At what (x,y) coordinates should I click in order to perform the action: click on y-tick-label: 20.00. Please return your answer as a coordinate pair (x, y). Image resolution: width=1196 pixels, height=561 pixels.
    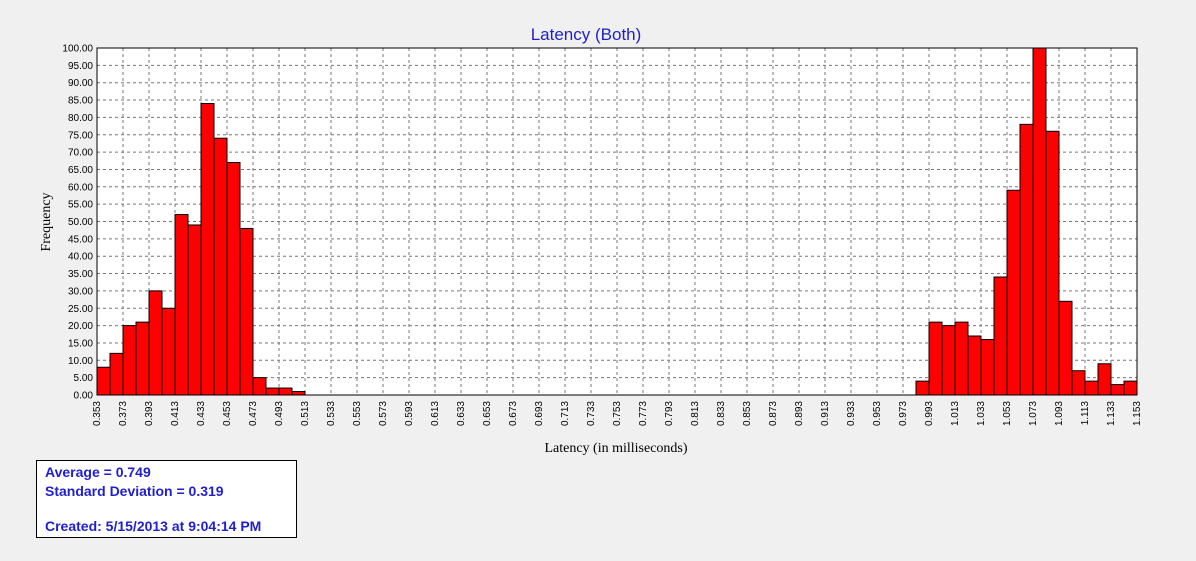
    Looking at the image, I should click on (80, 326).